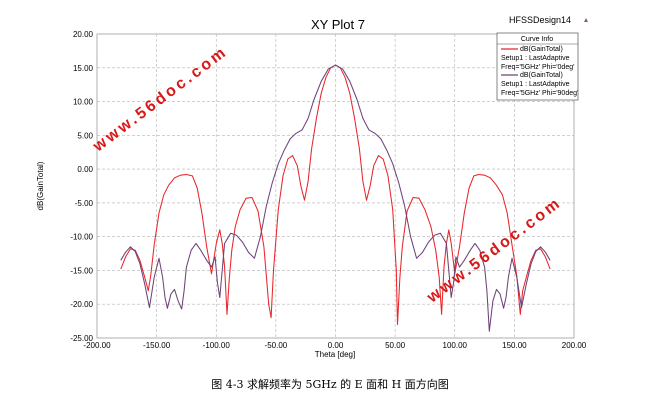  I want to click on x-axis-label: Theta [deg], so click(335, 354).